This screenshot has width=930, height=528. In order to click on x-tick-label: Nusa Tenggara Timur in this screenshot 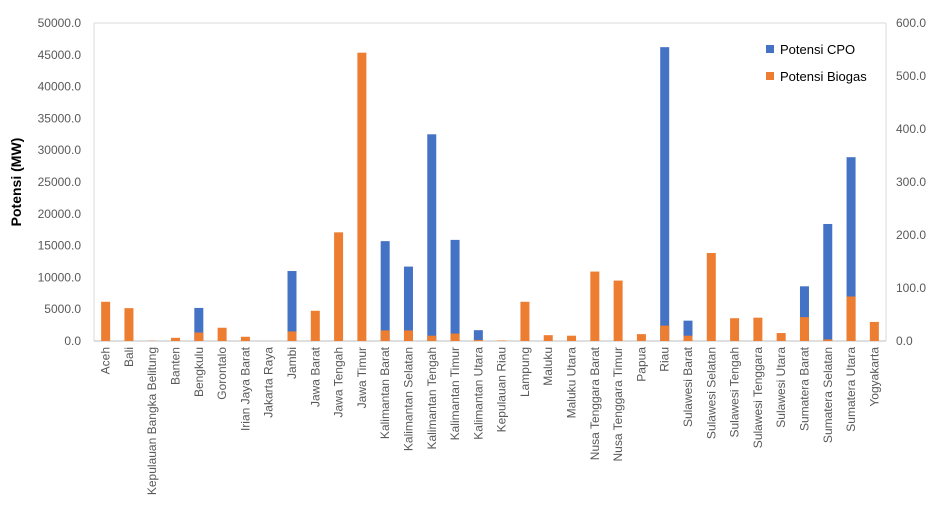, I will do `click(618, 404)`.